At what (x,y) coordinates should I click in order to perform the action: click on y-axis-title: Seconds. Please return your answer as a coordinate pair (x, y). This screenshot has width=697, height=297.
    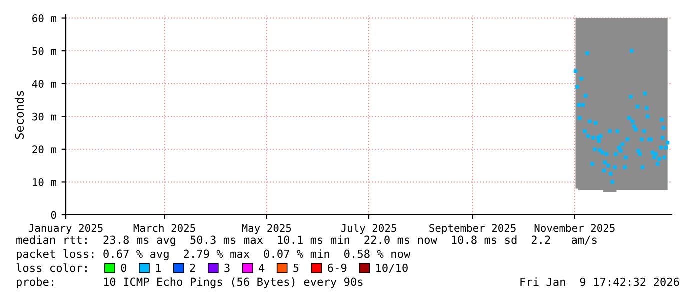
    Looking at the image, I should click on (19, 115).